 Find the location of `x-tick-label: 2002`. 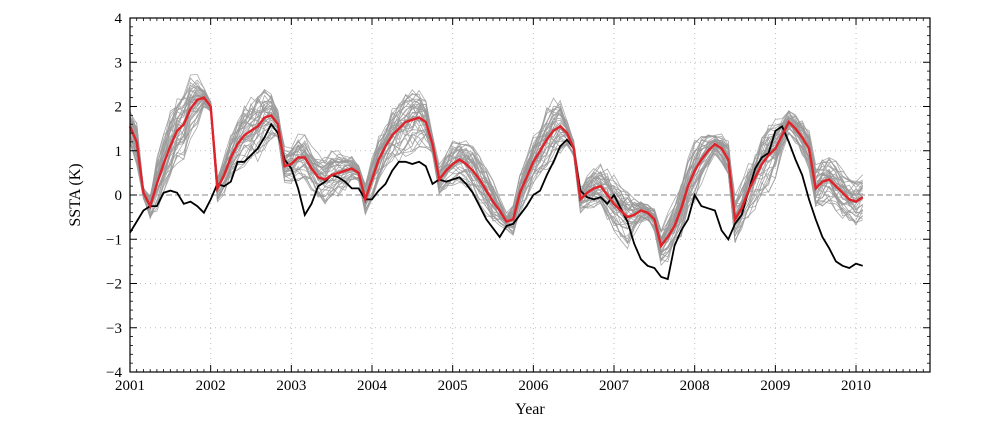

x-tick-label: 2002 is located at coordinates (211, 386).